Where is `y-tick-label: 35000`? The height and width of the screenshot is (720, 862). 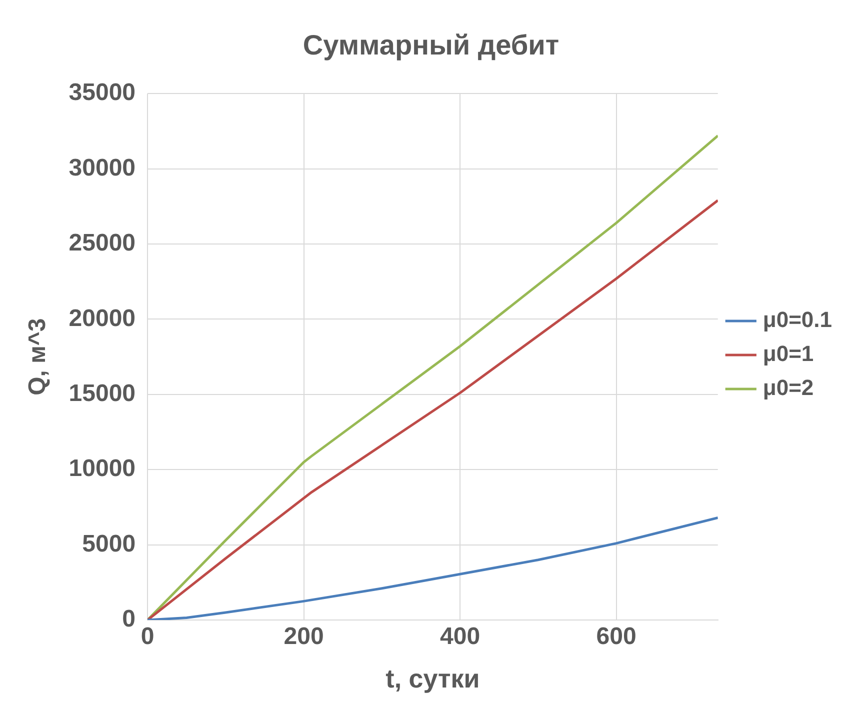 y-tick-label: 35000 is located at coordinates (102, 92).